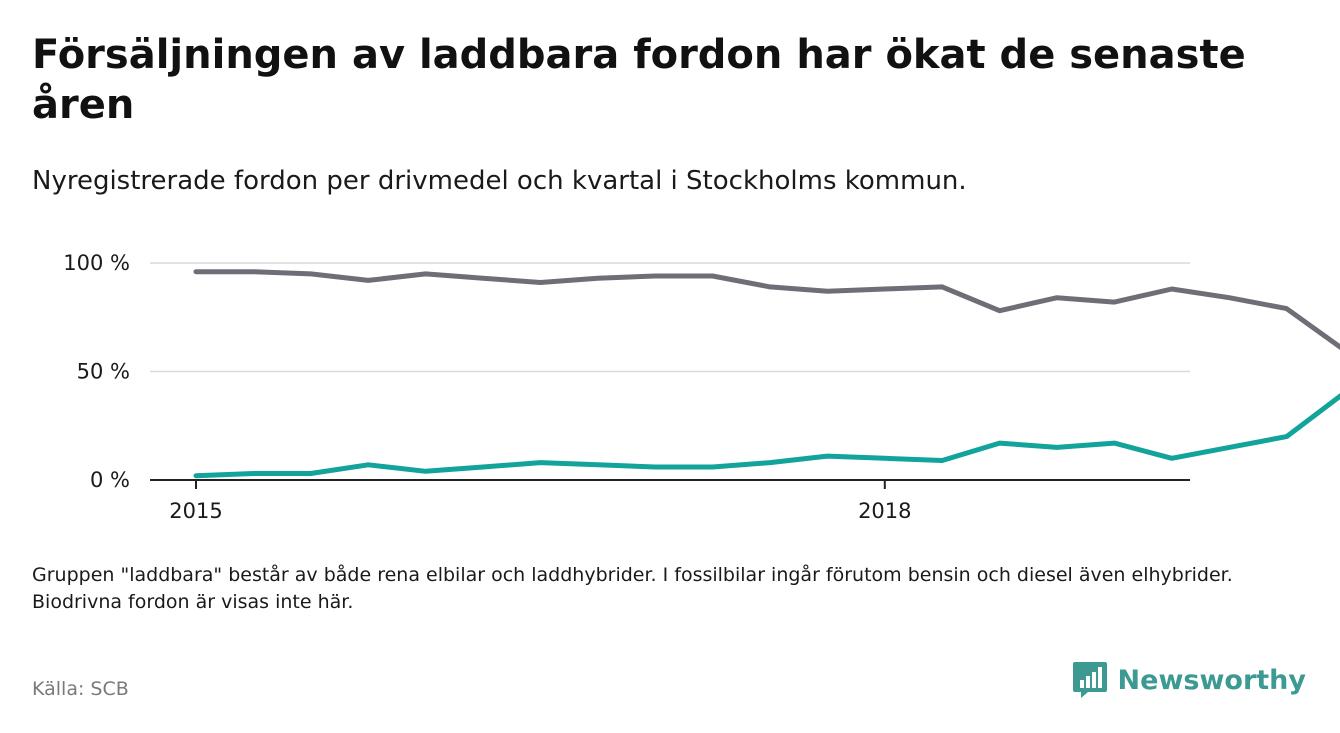 The image size is (1340, 733). What do you see at coordinates (1089, 680) in the screenshot?
I see `bar-chart-speech-bubble-icon` at bounding box center [1089, 680].